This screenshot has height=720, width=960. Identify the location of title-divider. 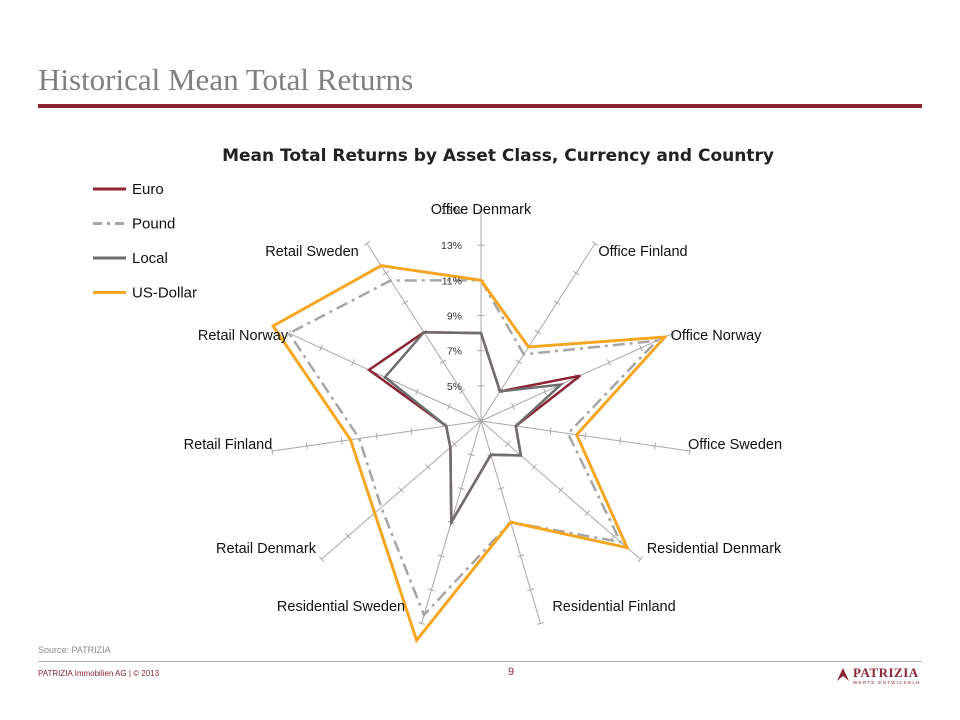
(480, 106).